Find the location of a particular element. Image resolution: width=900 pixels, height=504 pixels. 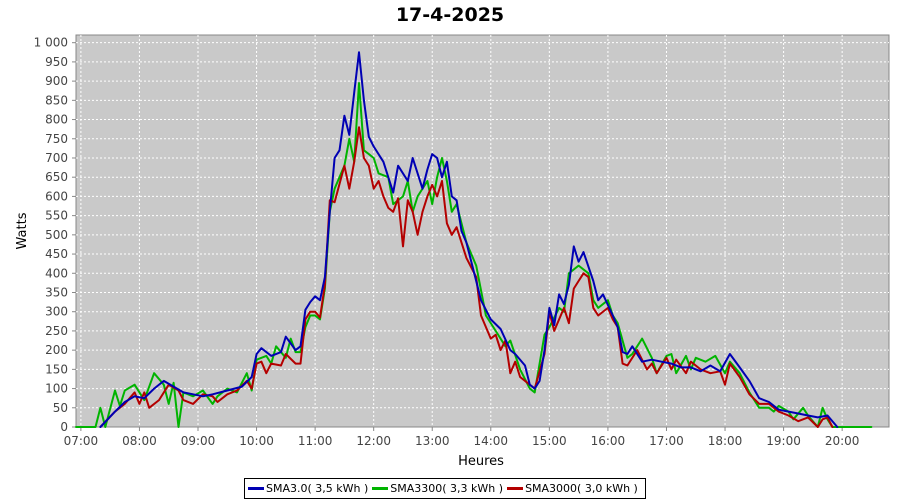

legend-item: SMA3000( 3,0 kWh ) is located at coordinates (572, 488).